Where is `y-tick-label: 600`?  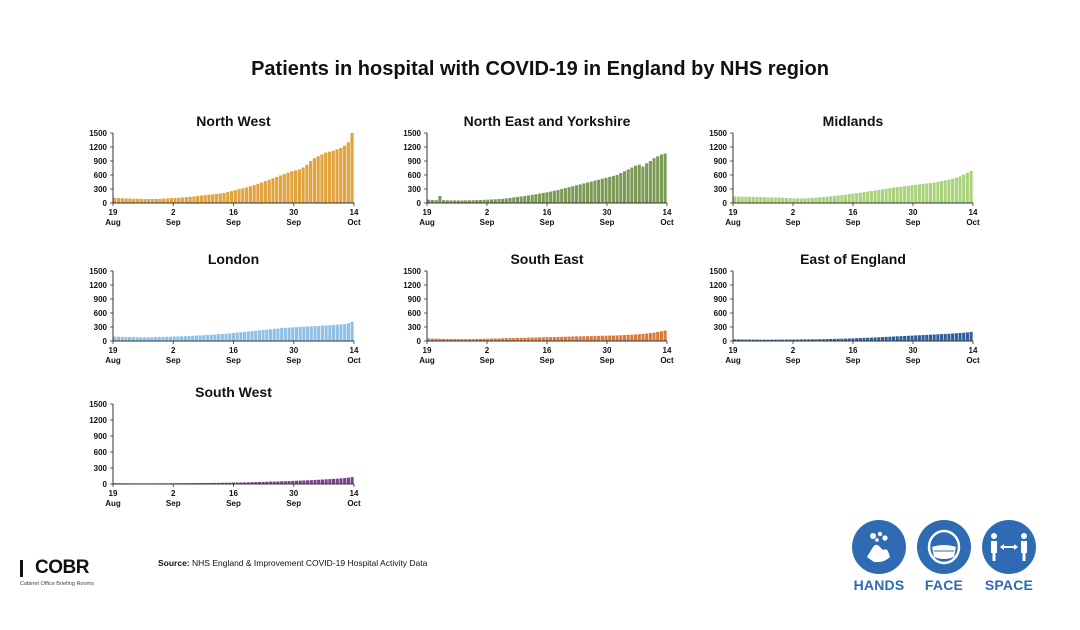 y-tick-label: 600 is located at coordinates (415, 313).